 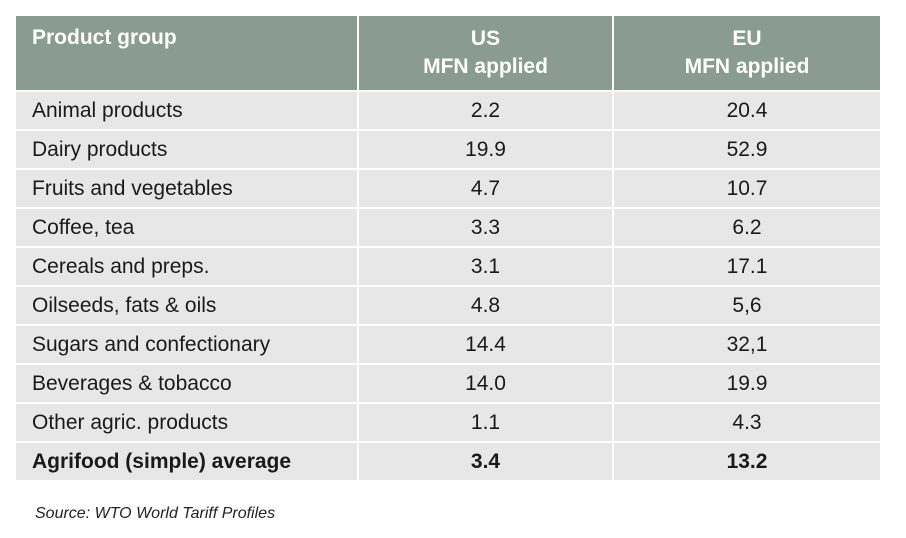 I want to click on header-us-measure: MFN applied, so click(x=485, y=66).